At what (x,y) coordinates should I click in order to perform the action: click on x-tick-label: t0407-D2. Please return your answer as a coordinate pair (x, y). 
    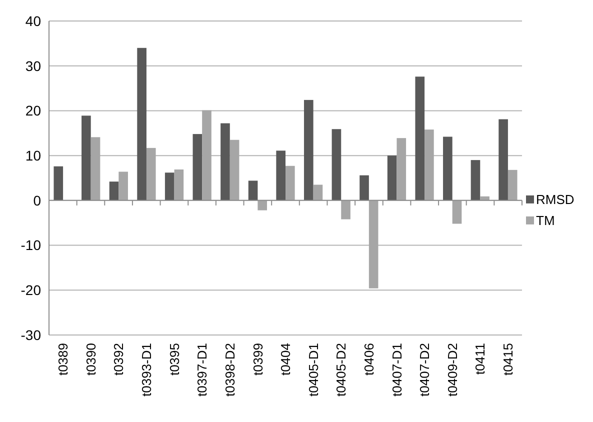
    Looking at the image, I should click on (424, 369).